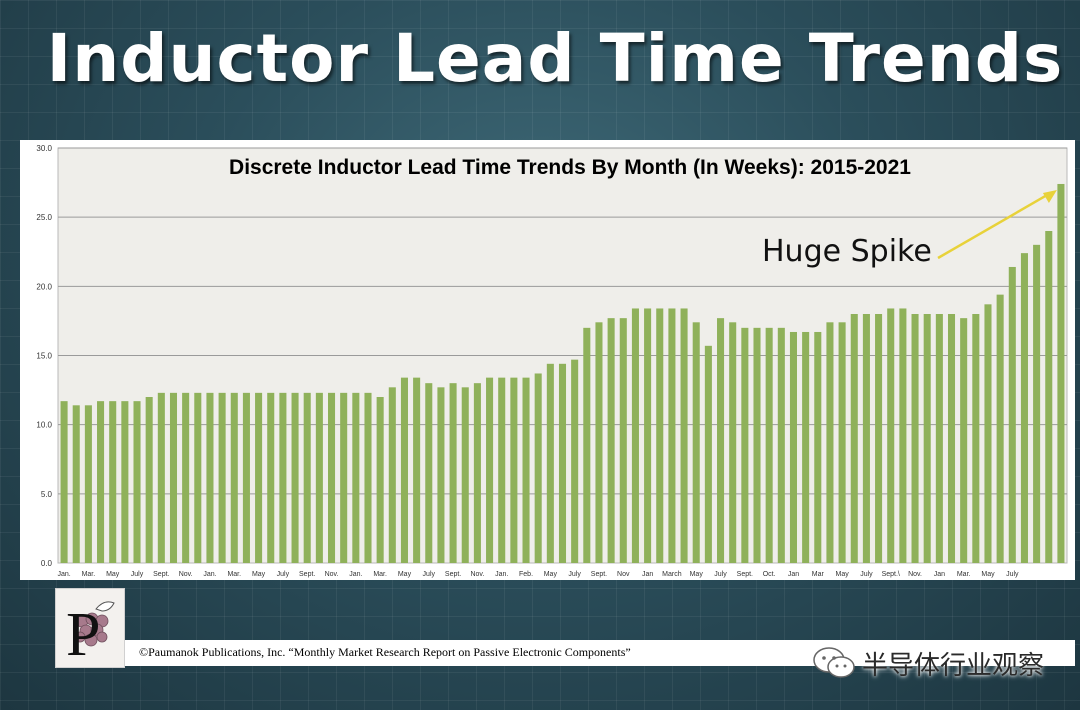 The height and width of the screenshot is (710, 1080). I want to click on x-tick-label: Feb., so click(526, 574).